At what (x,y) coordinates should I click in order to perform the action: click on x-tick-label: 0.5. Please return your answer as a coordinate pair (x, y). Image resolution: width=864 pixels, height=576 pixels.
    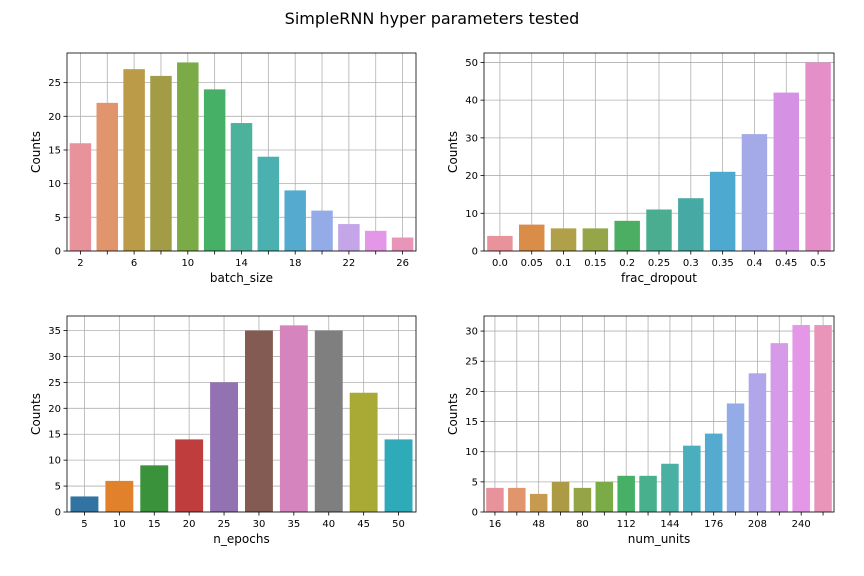
    Looking at the image, I should click on (818, 263).